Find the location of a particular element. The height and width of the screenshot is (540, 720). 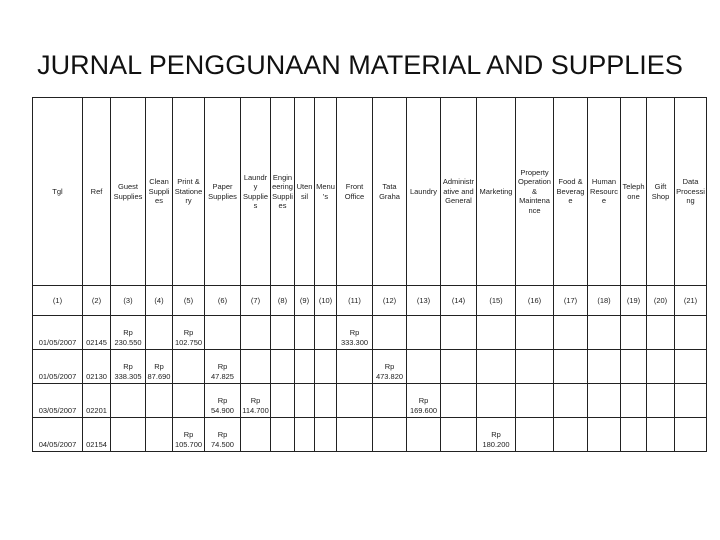

header-cell: Property Operation & Maintenance is located at coordinates (534, 191).